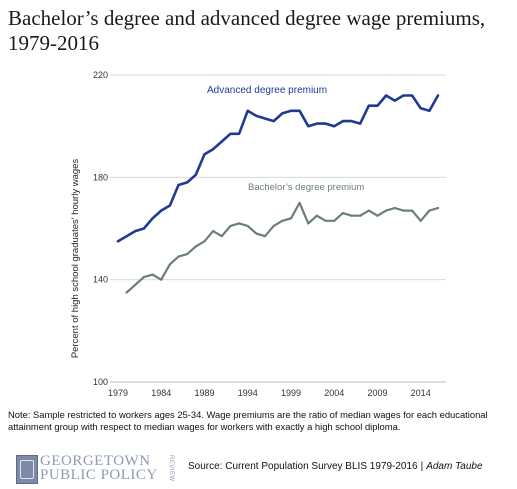  Describe the element at coordinates (152, 218) in the screenshot. I see `advanced-point-1983` at that location.